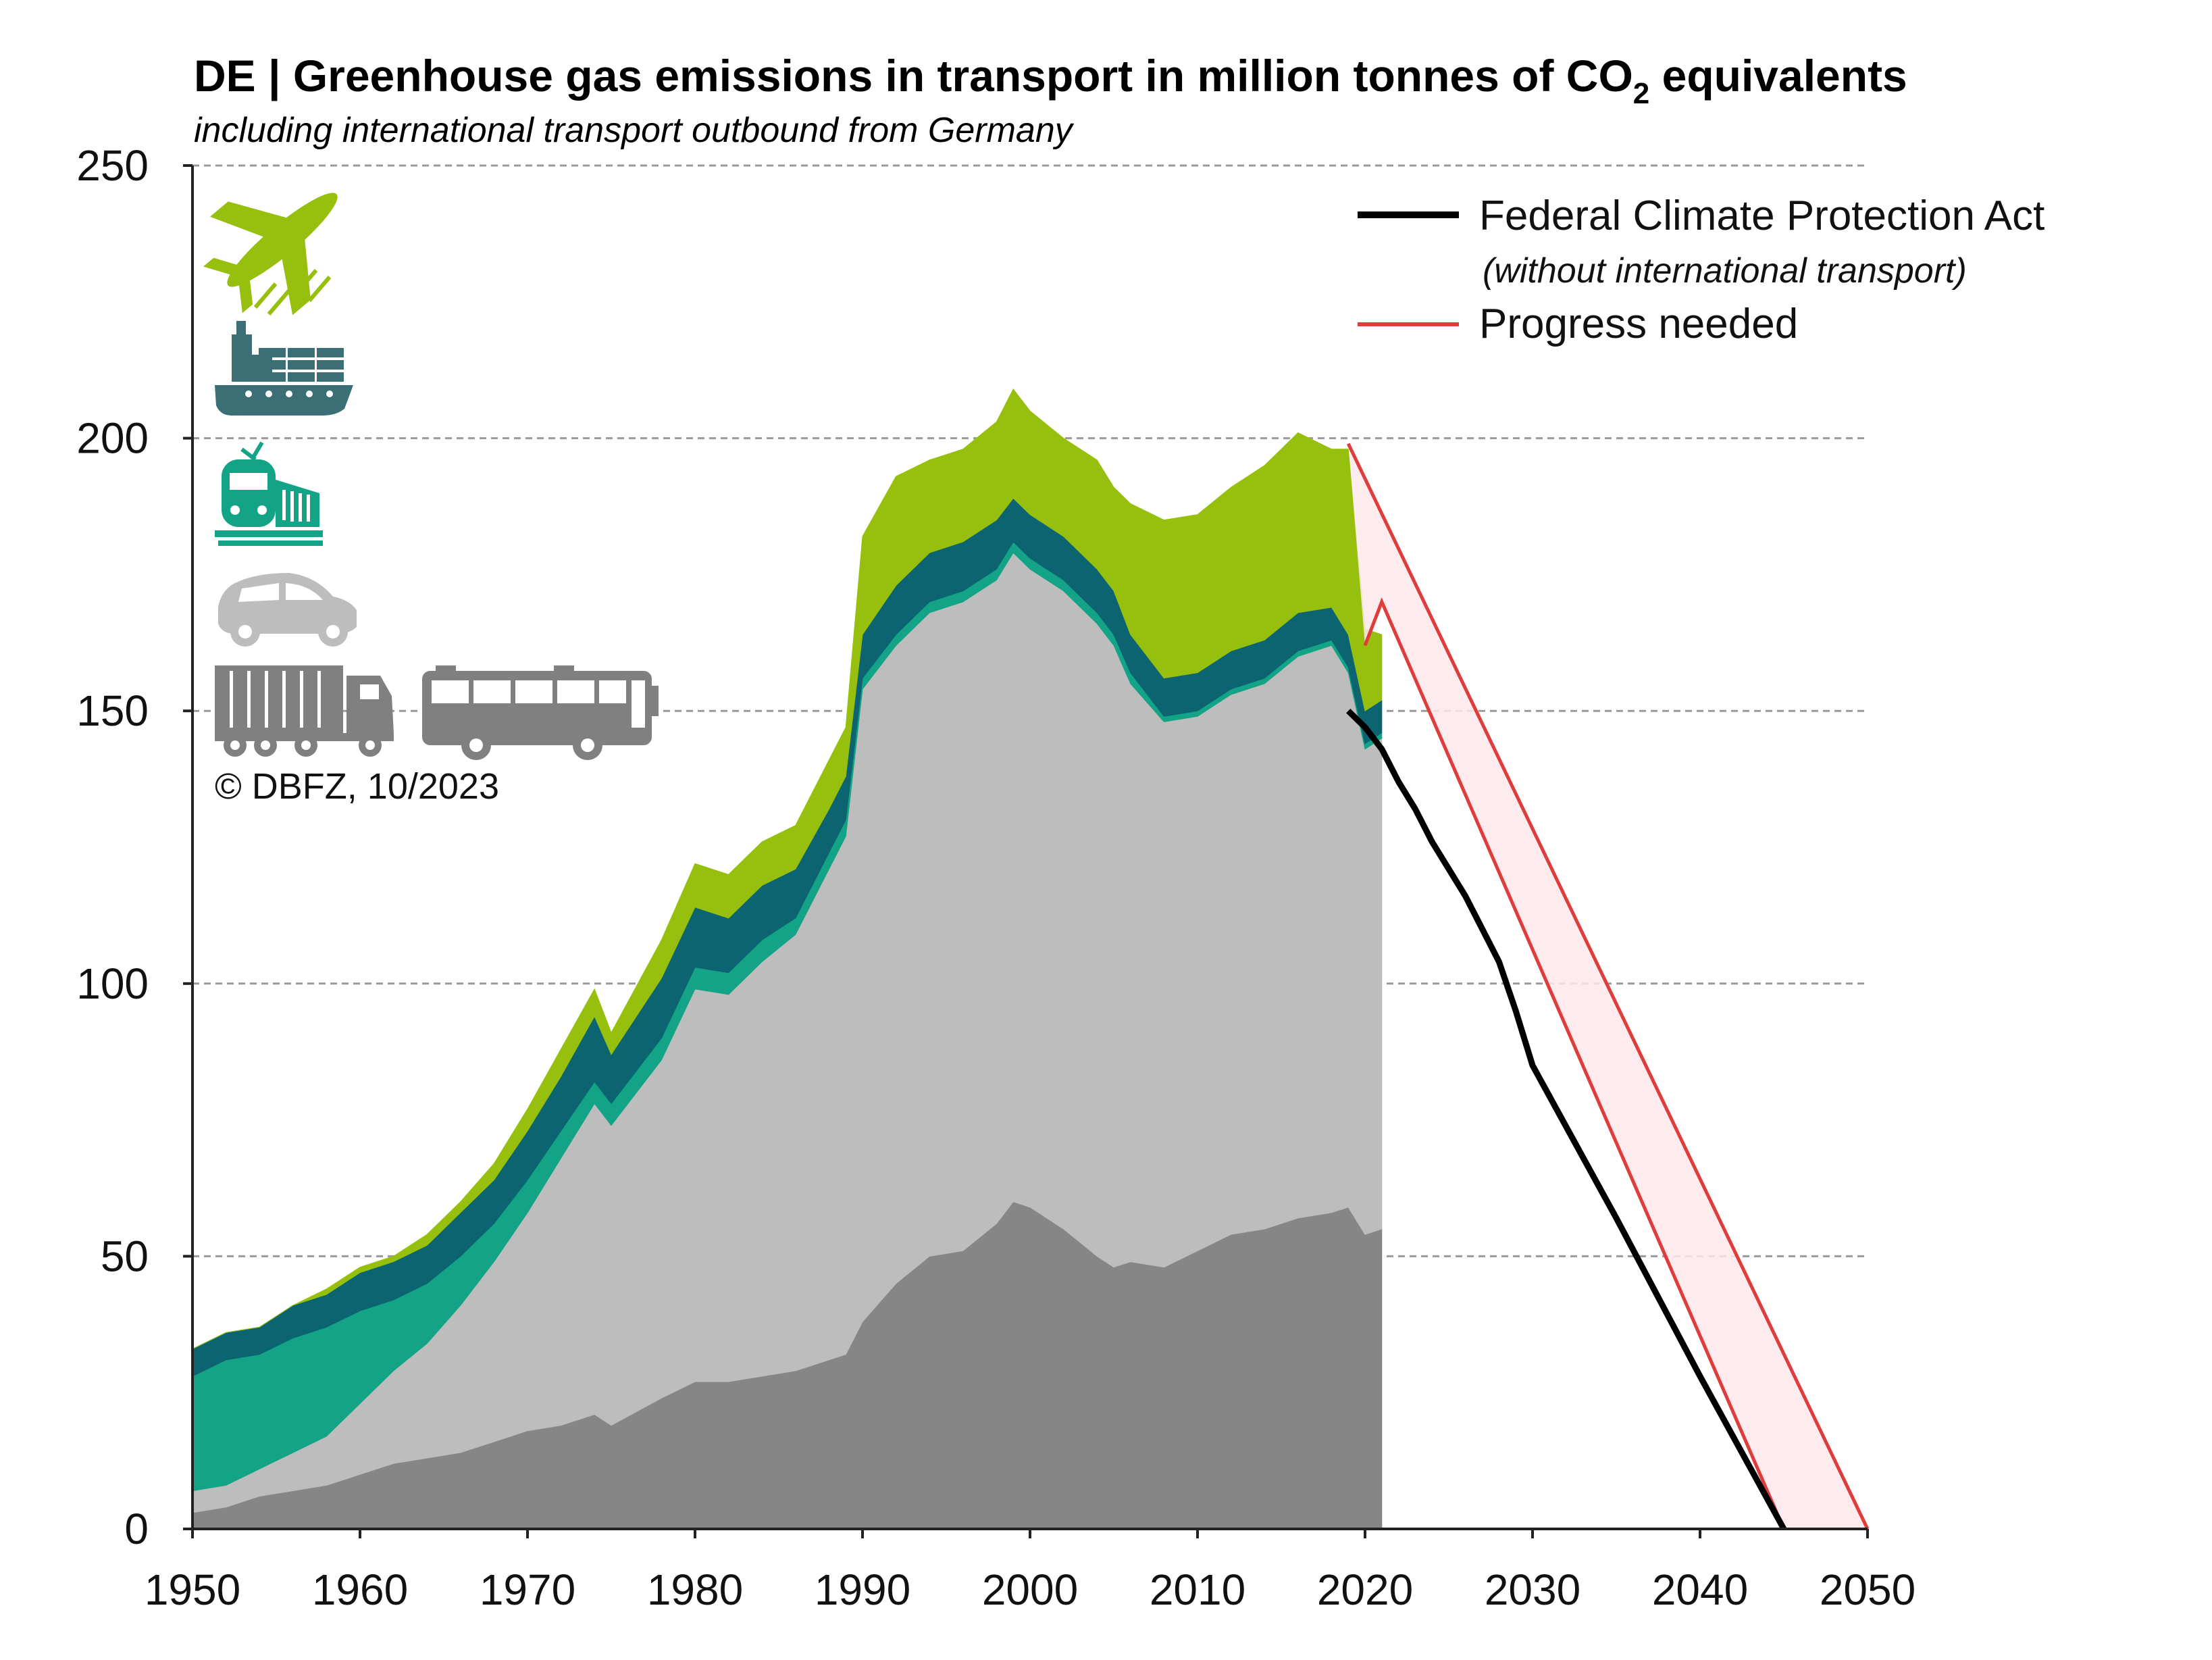 This screenshot has width=2212, height=1660. What do you see at coordinates (287, 610) in the screenshot?
I see `car-icon` at bounding box center [287, 610].